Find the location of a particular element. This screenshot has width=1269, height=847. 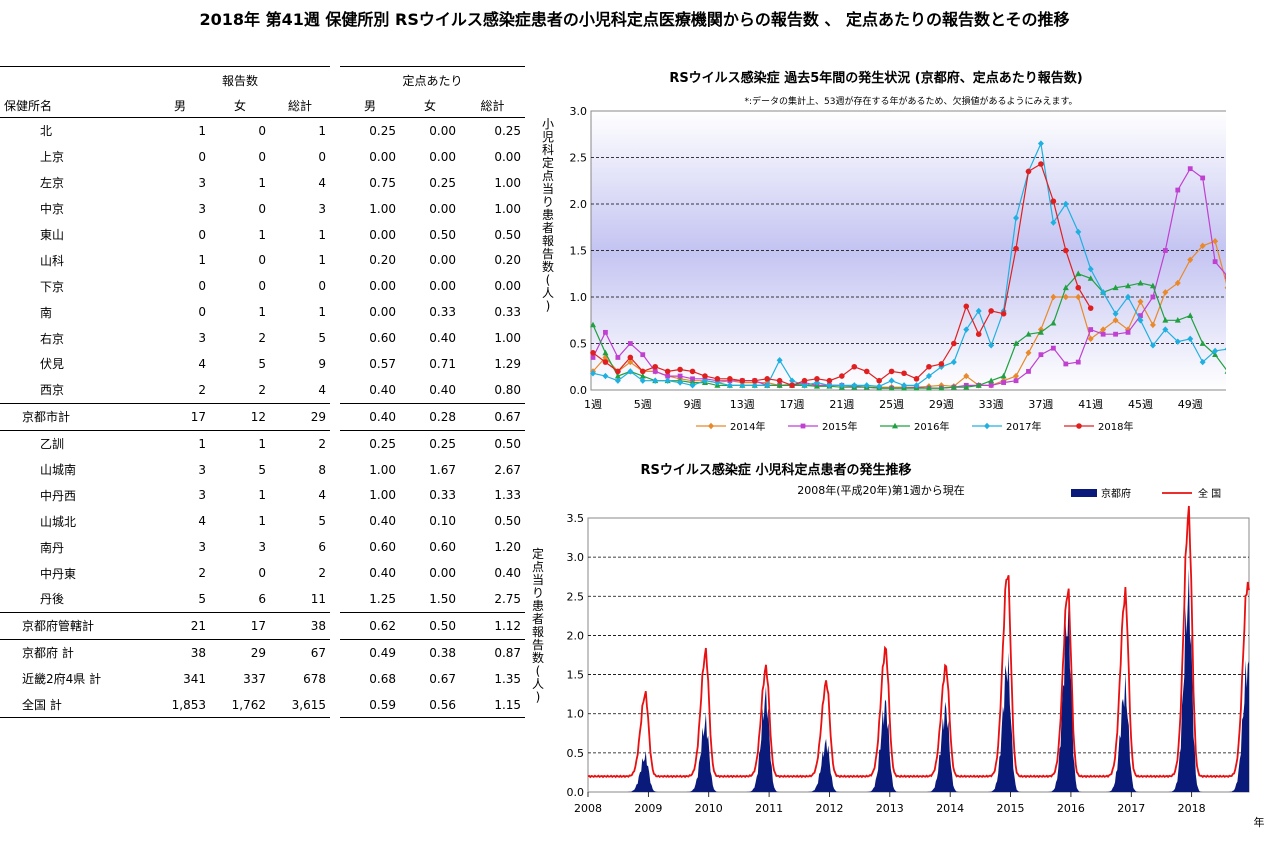

row-male: 1 is located at coordinates (180, 443).